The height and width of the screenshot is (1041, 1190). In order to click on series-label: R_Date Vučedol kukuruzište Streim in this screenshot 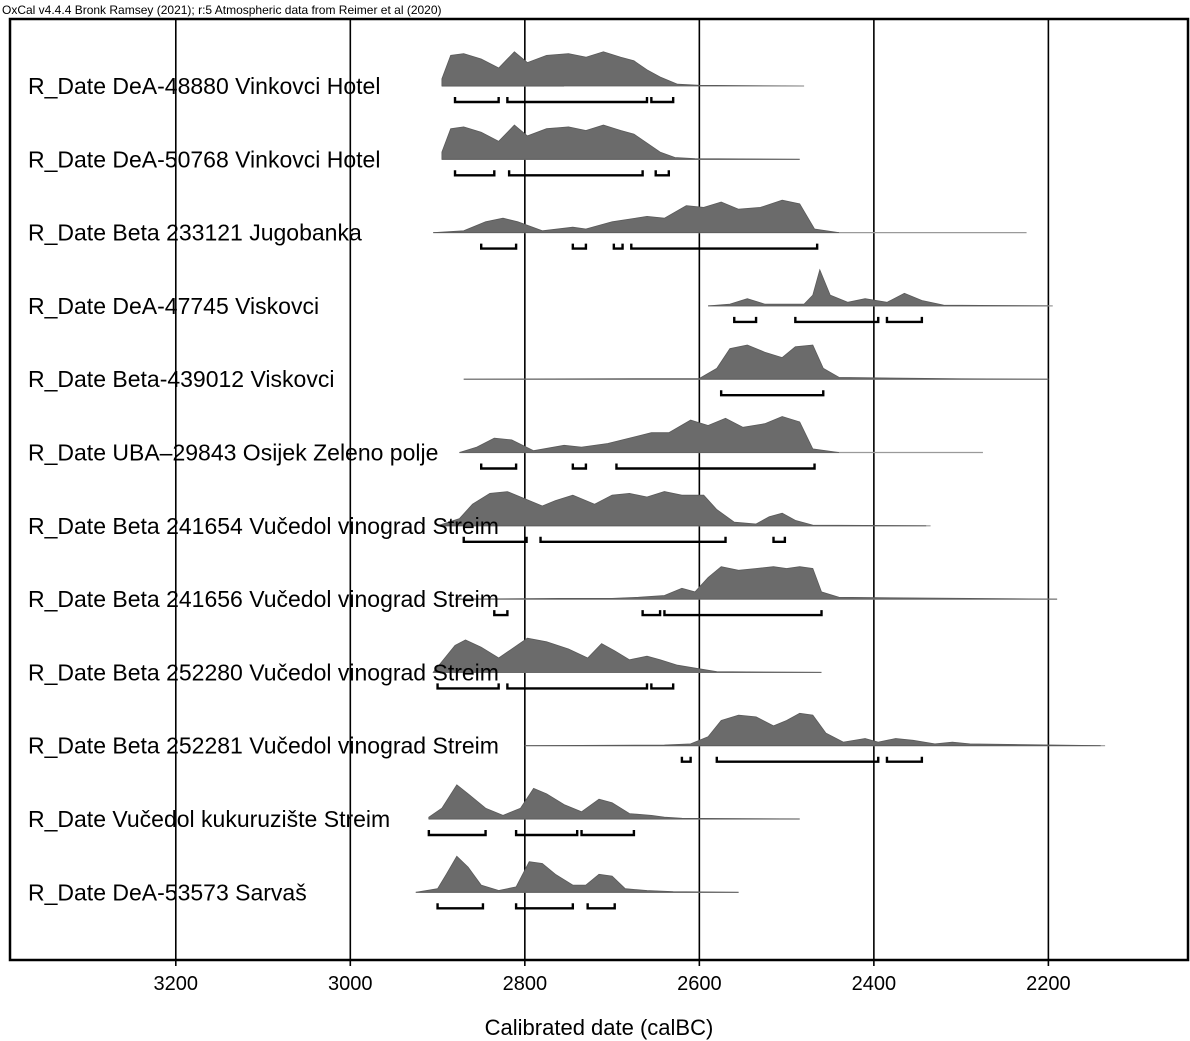, I will do `click(209, 819)`.